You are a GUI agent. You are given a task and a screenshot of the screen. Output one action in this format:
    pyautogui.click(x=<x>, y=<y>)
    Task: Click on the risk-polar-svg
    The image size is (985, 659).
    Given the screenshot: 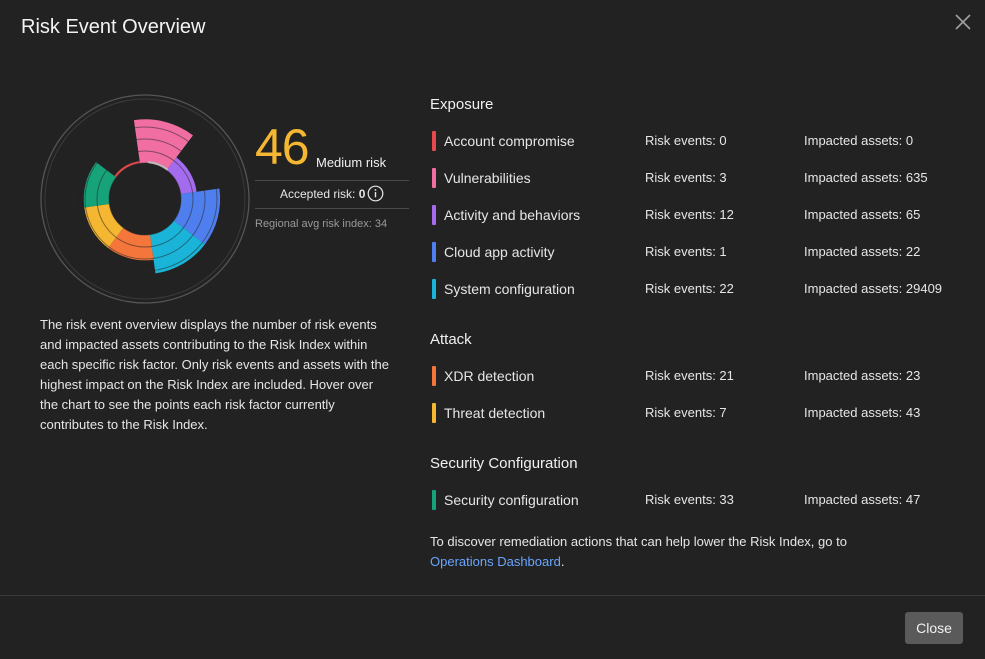 What is the action you would take?
    pyautogui.click(x=145, y=199)
    